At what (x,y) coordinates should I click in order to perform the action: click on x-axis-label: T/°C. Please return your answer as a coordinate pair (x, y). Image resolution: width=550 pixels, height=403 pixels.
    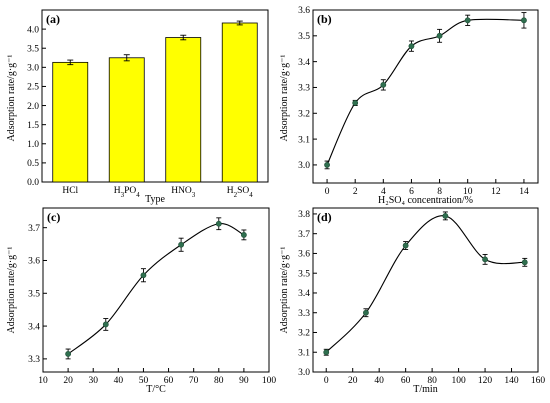
    Looking at the image, I should click on (156, 389).